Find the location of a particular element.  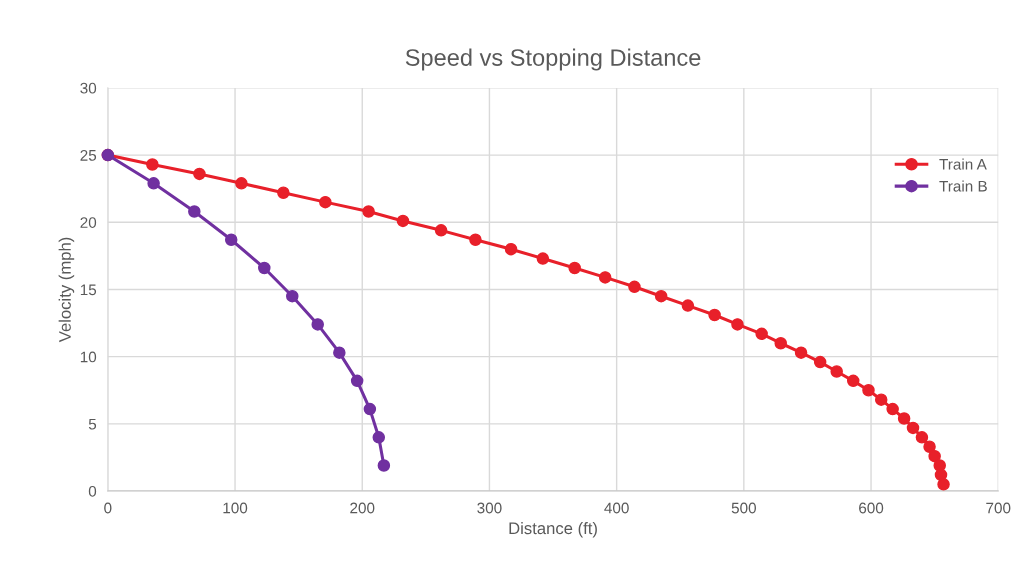

x-tick-label: 400 is located at coordinates (616, 508).